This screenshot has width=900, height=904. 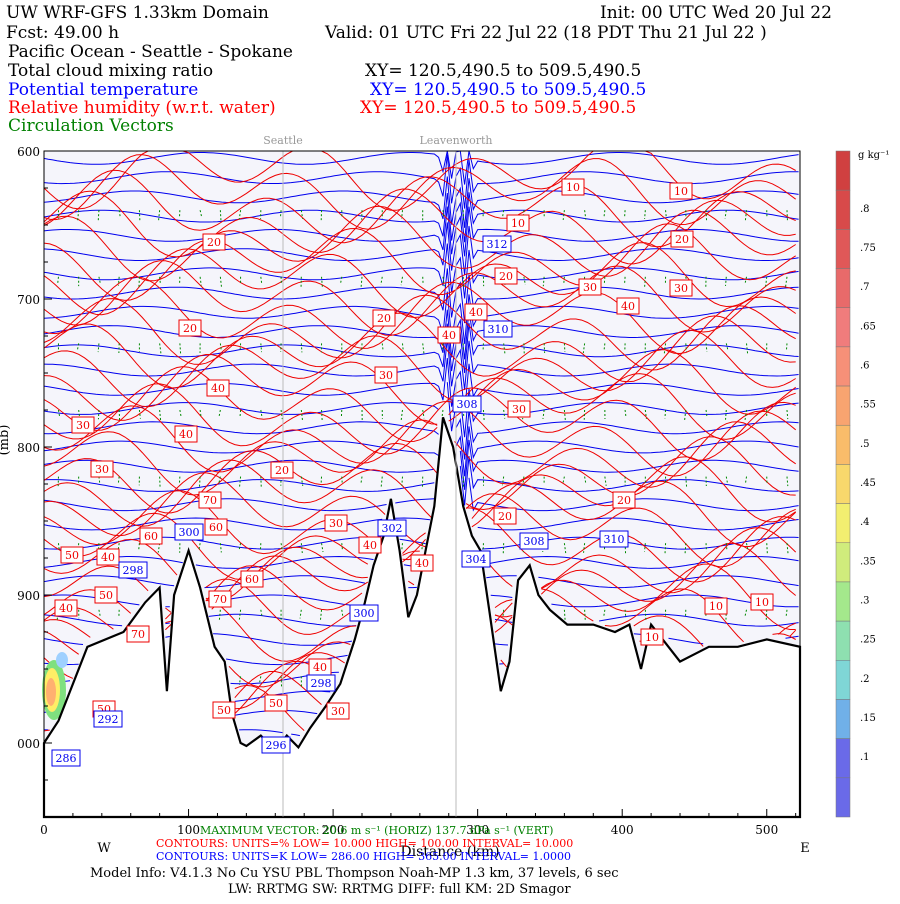 What do you see at coordinates (110, 71) in the screenshot?
I see `field-cloud-label: Total cloud mixing ratio` at bounding box center [110, 71].